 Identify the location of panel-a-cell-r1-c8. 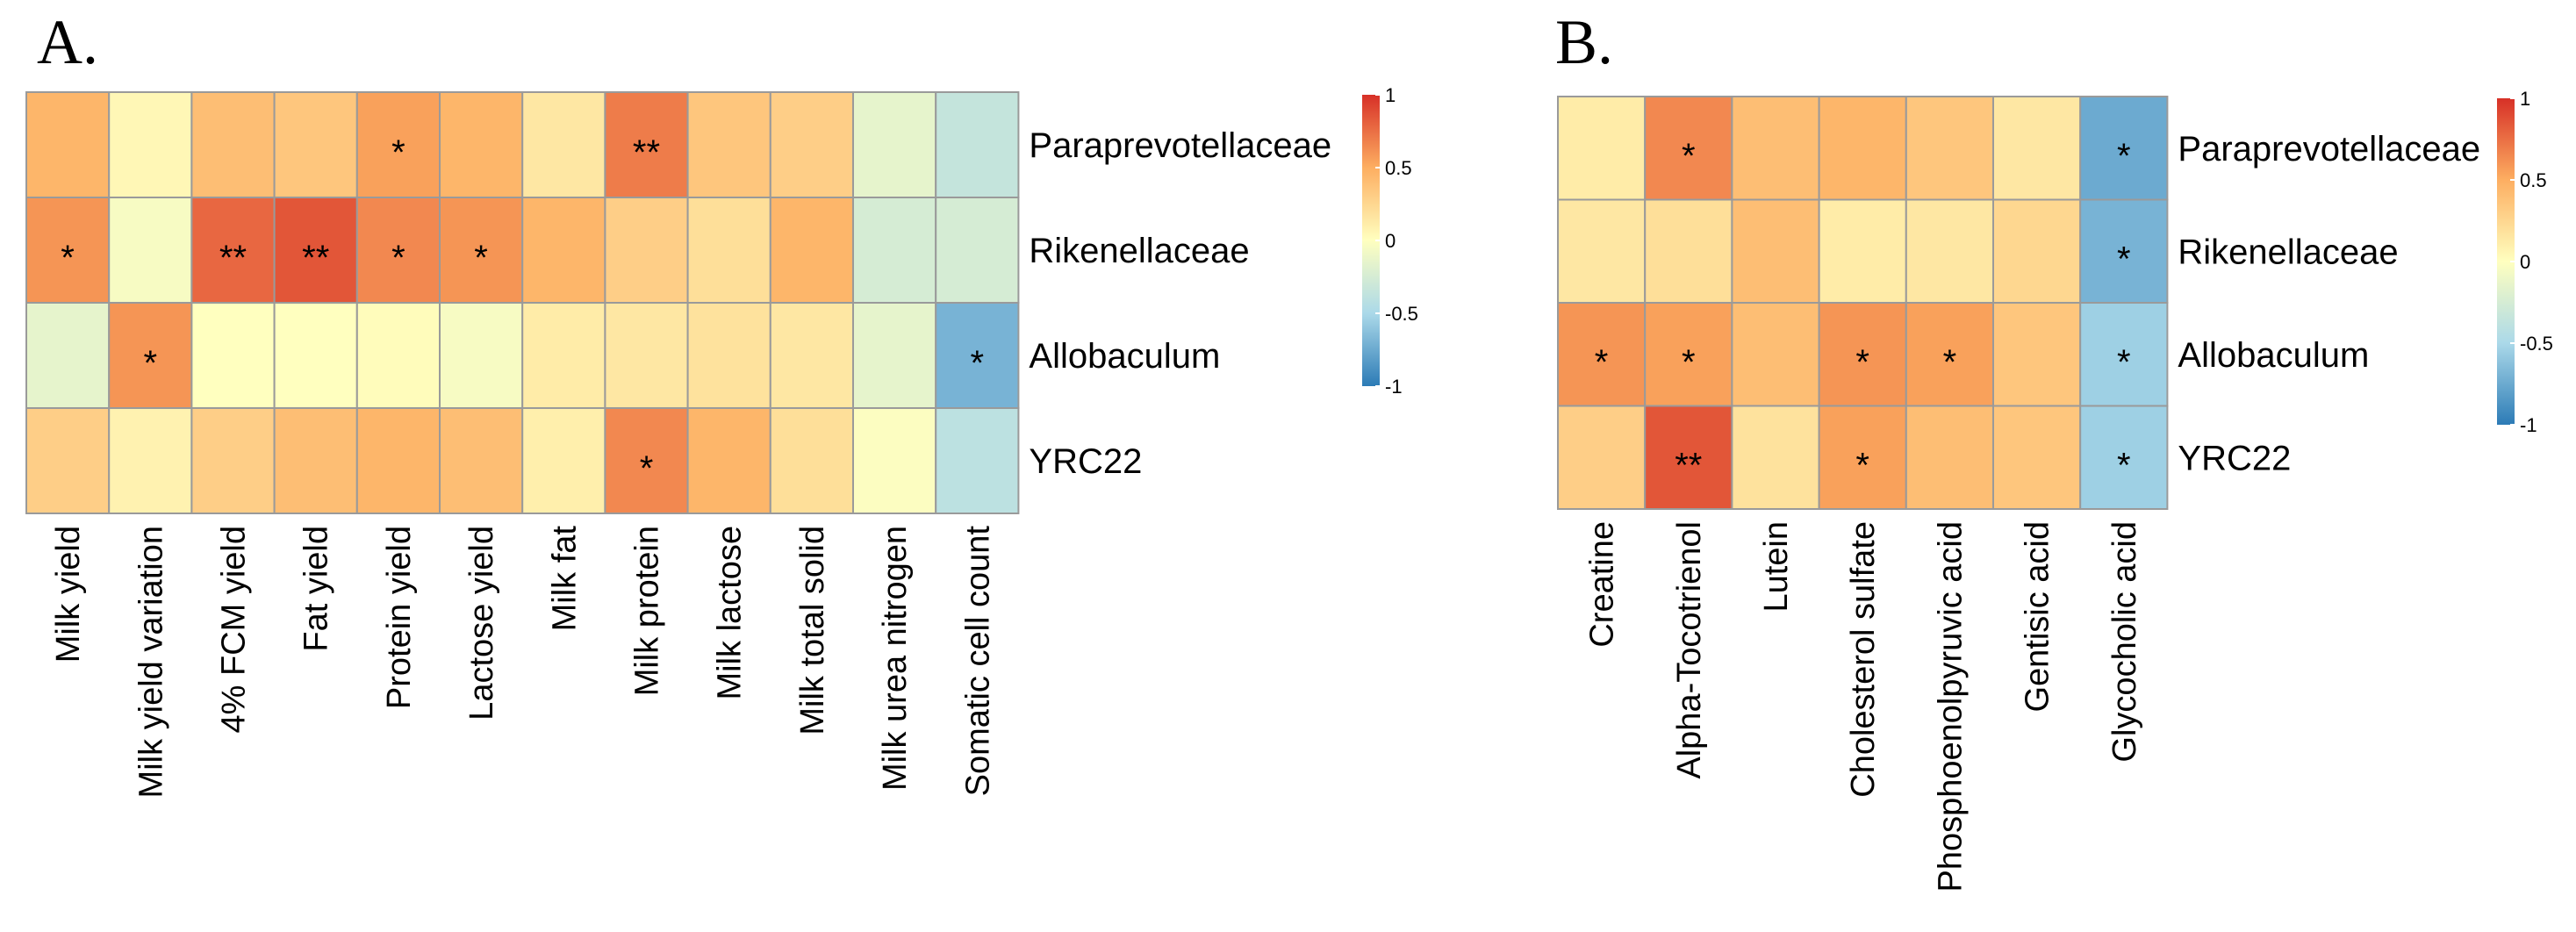
(728, 250).